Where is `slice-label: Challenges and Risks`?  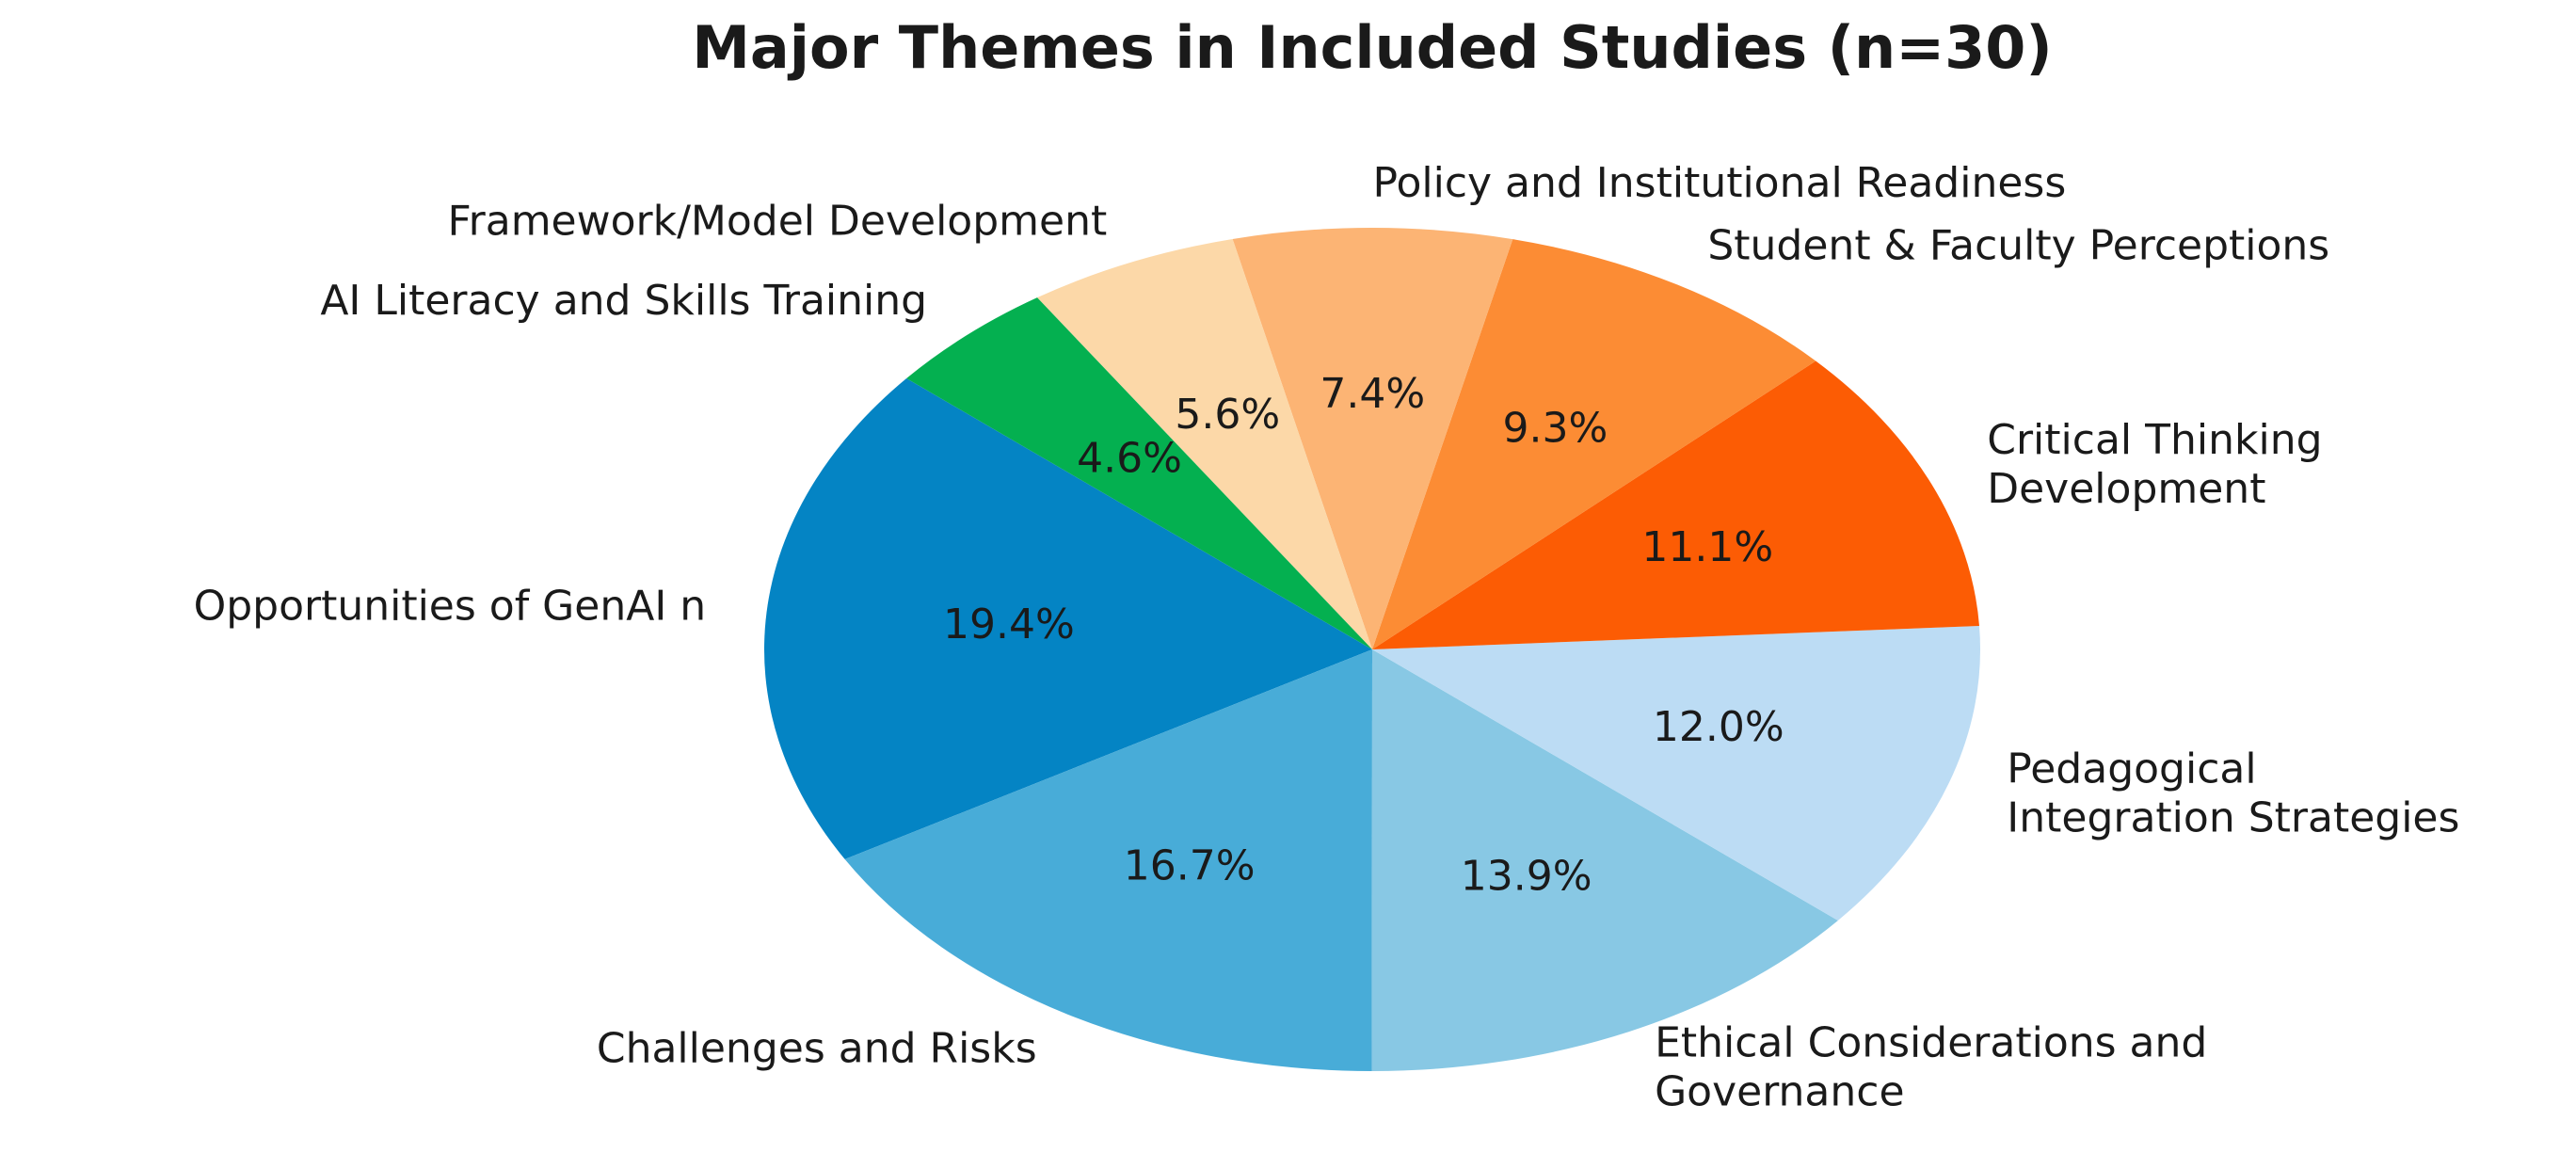
slice-label: Challenges and Risks is located at coordinates (817, 1048).